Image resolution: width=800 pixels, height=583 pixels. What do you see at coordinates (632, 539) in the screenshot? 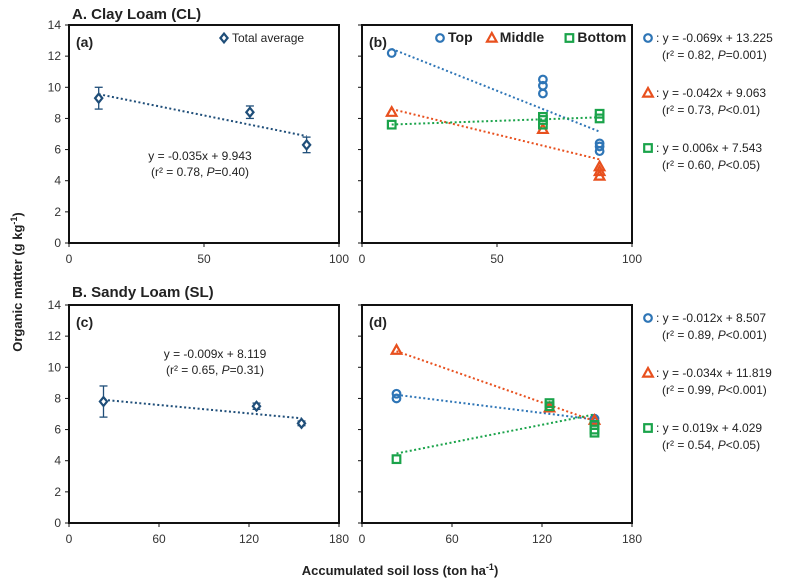
I see `x-tick-label: 180` at bounding box center [632, 539].